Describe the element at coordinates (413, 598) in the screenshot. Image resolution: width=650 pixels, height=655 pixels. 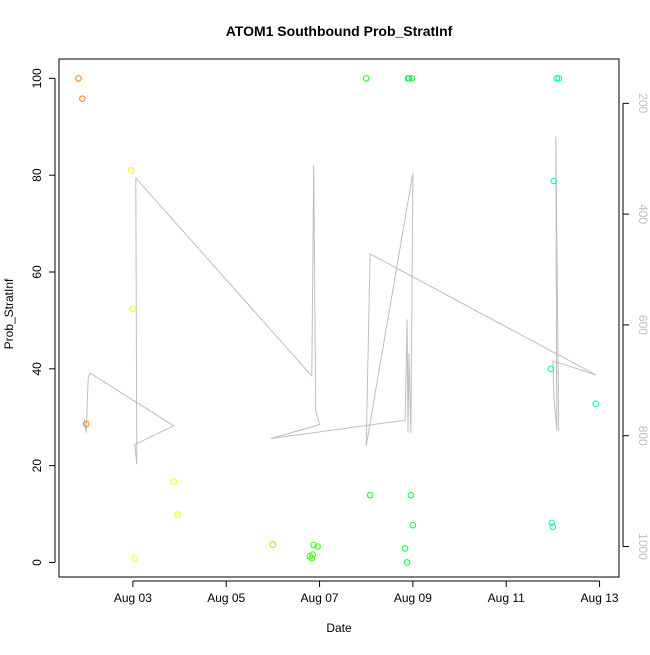
I see `x-tick-label: Aug 09` at that location.